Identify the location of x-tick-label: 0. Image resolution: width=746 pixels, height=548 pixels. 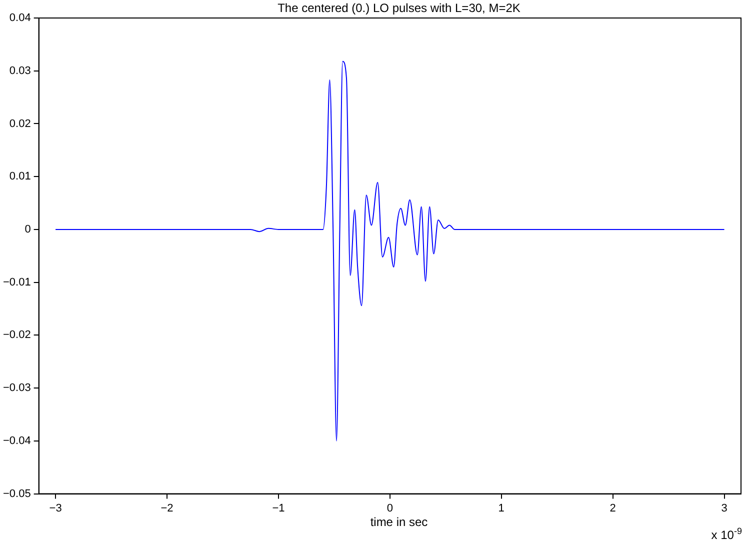
(389, 508).